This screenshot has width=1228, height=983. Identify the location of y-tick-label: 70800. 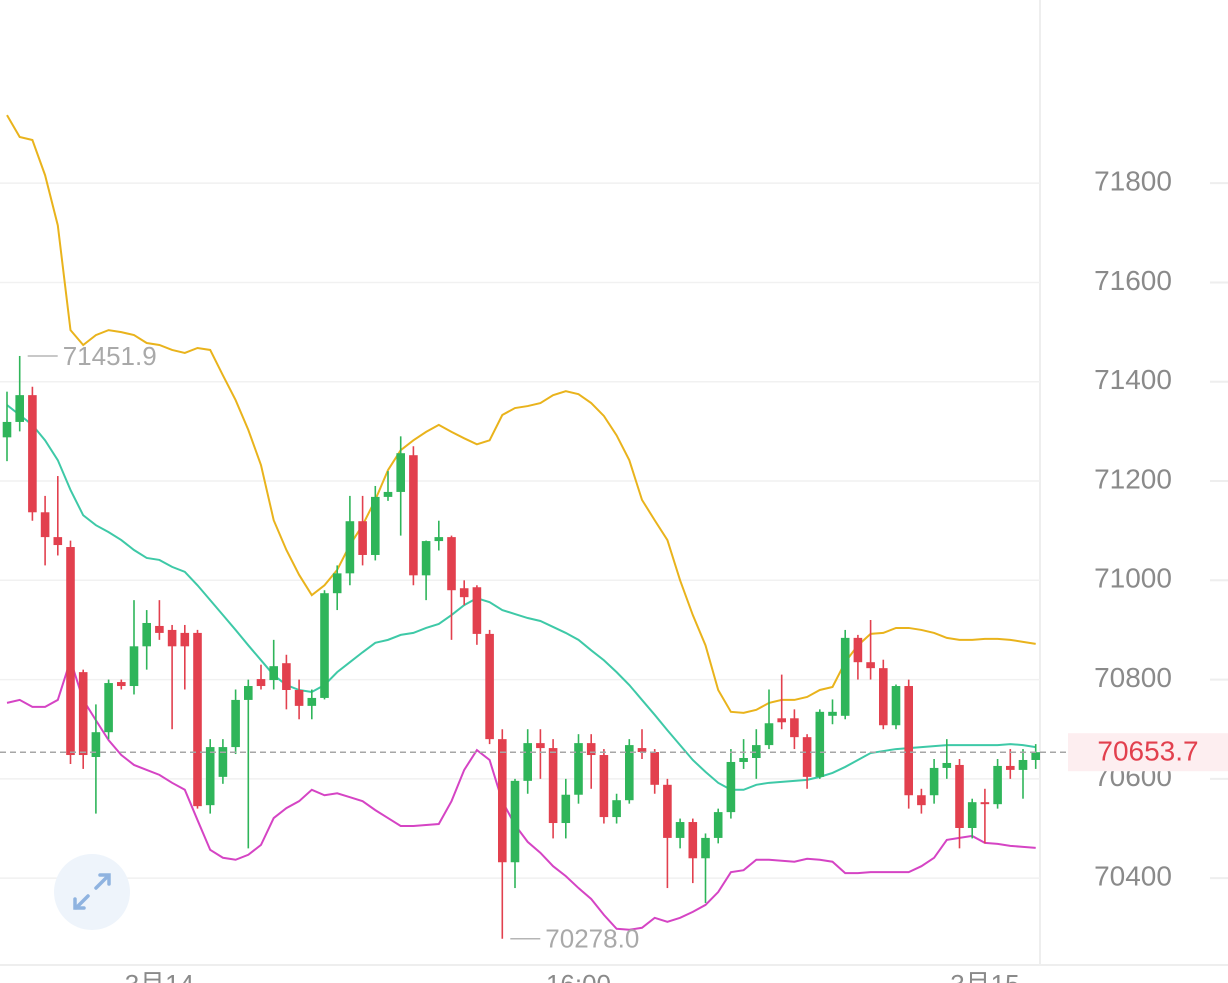
(1133, 677).